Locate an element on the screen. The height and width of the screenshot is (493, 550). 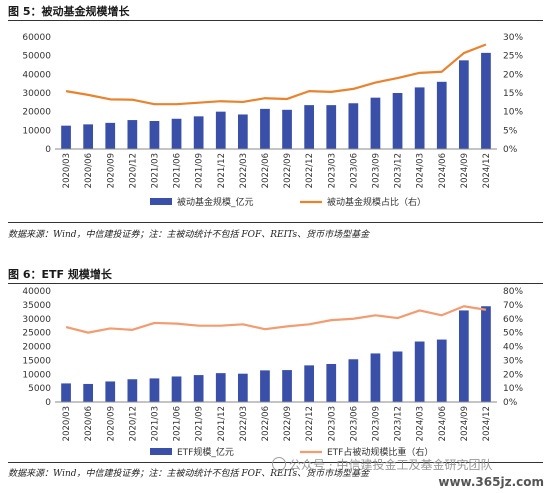
chart2-left-tick-label: 20000 is located at coordinates (36, 348).